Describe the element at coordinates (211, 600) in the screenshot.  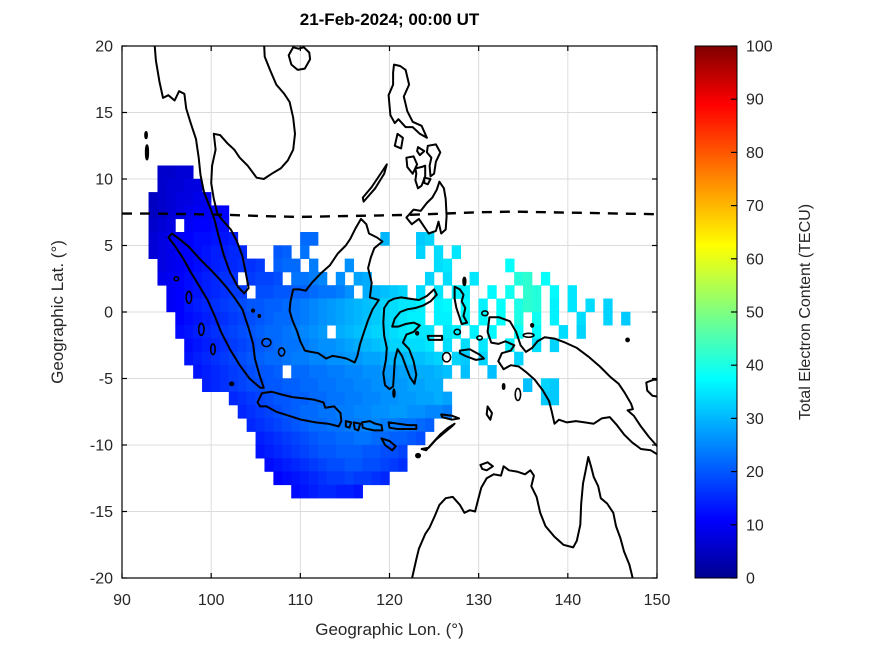
I see `x-tick-label: 100` at that location.